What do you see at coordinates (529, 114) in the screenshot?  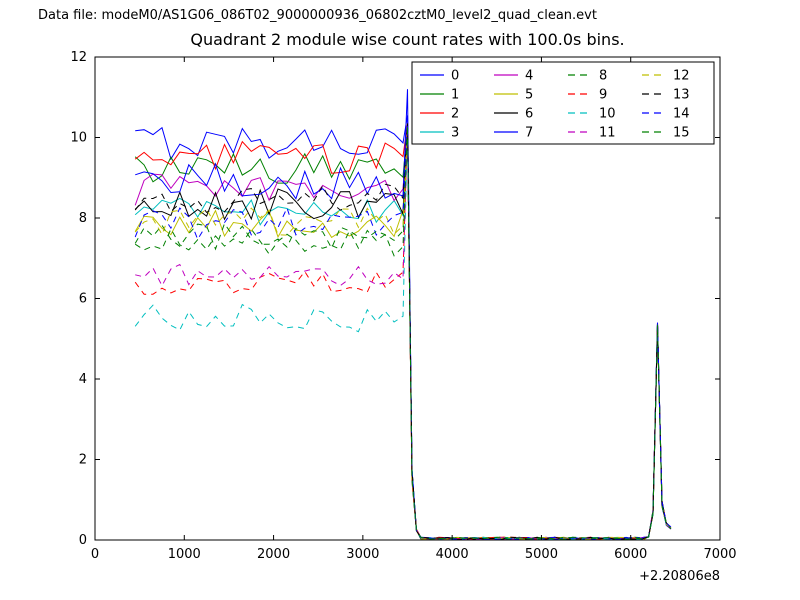 I see `legend-entry-label-6: 6` at bounding box center [529, 114].